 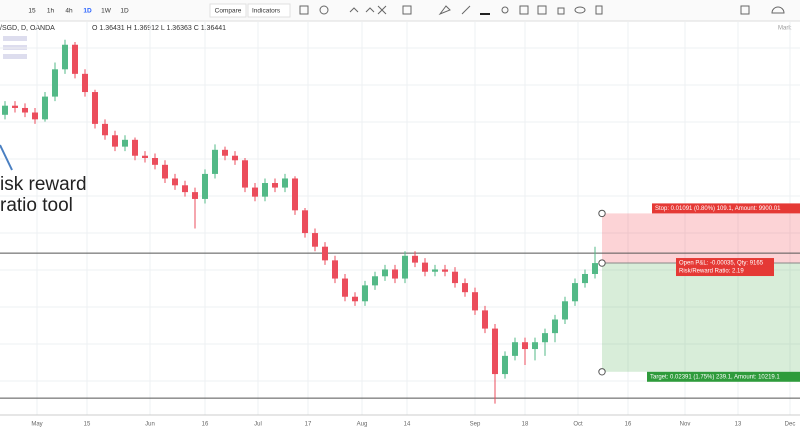 I want to click on lock-icon, so click(x=561, y=11).